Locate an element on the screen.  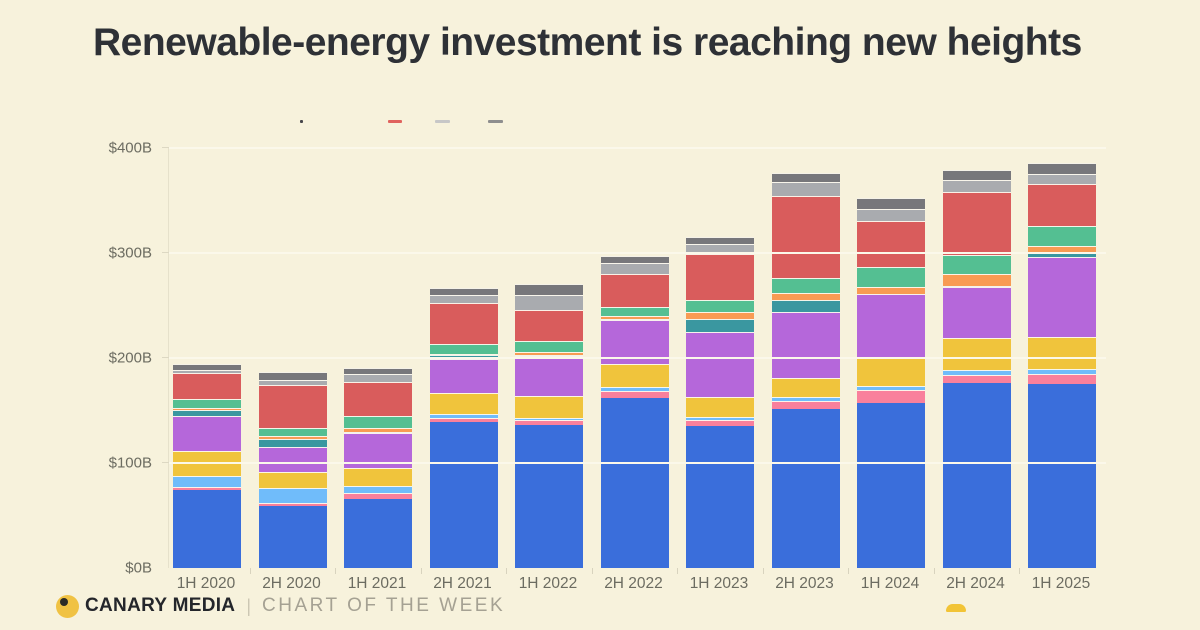
x-axis-label-2h-2022: 2H 2022 is located at coordinates (633, 583).